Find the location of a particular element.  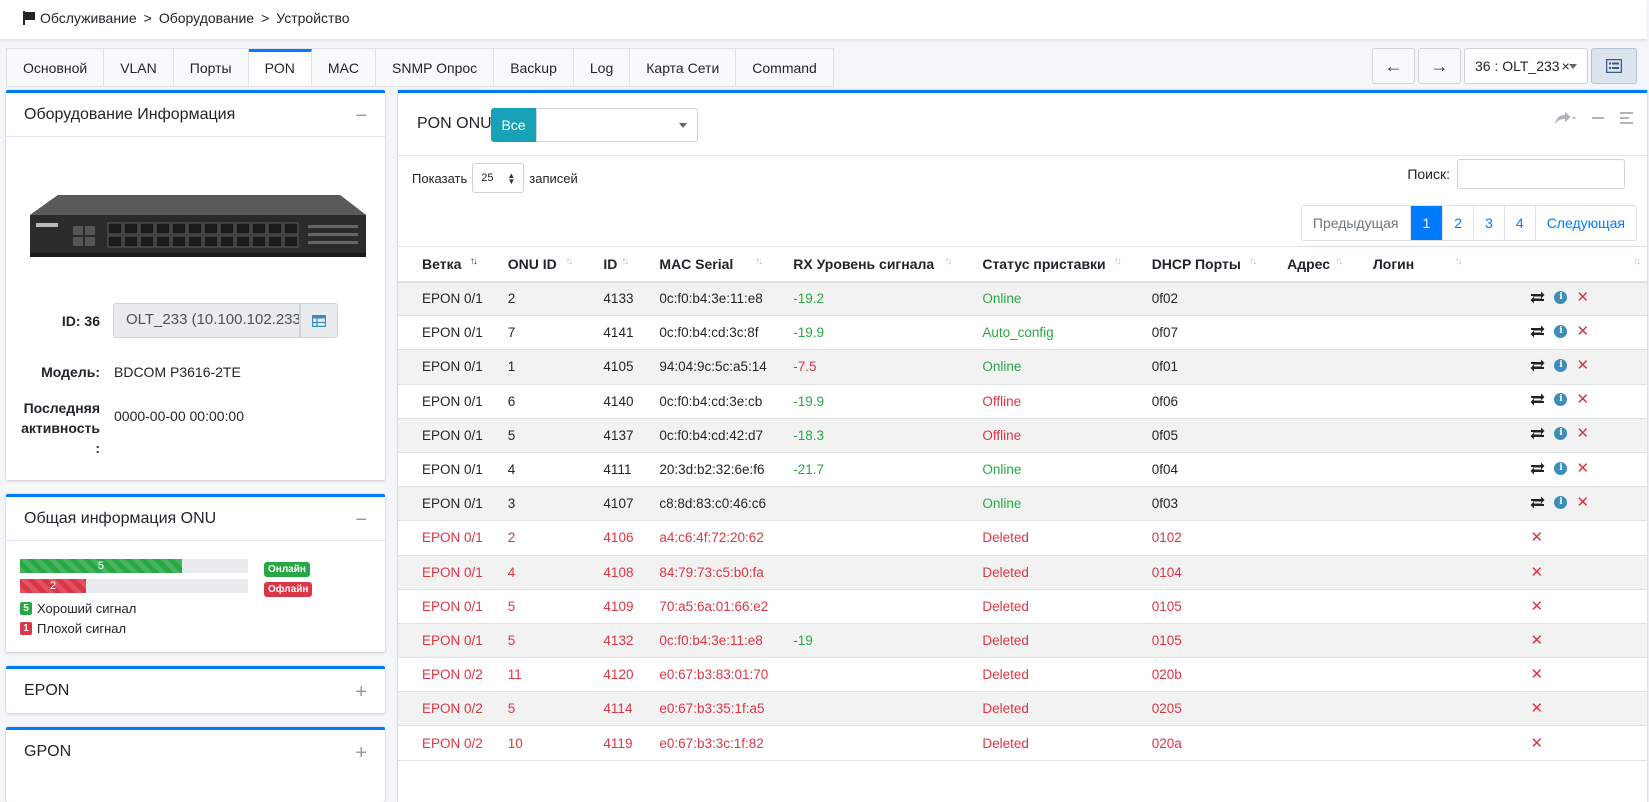

pagination-page-3: 3 is located at coordinates (1489, 223).